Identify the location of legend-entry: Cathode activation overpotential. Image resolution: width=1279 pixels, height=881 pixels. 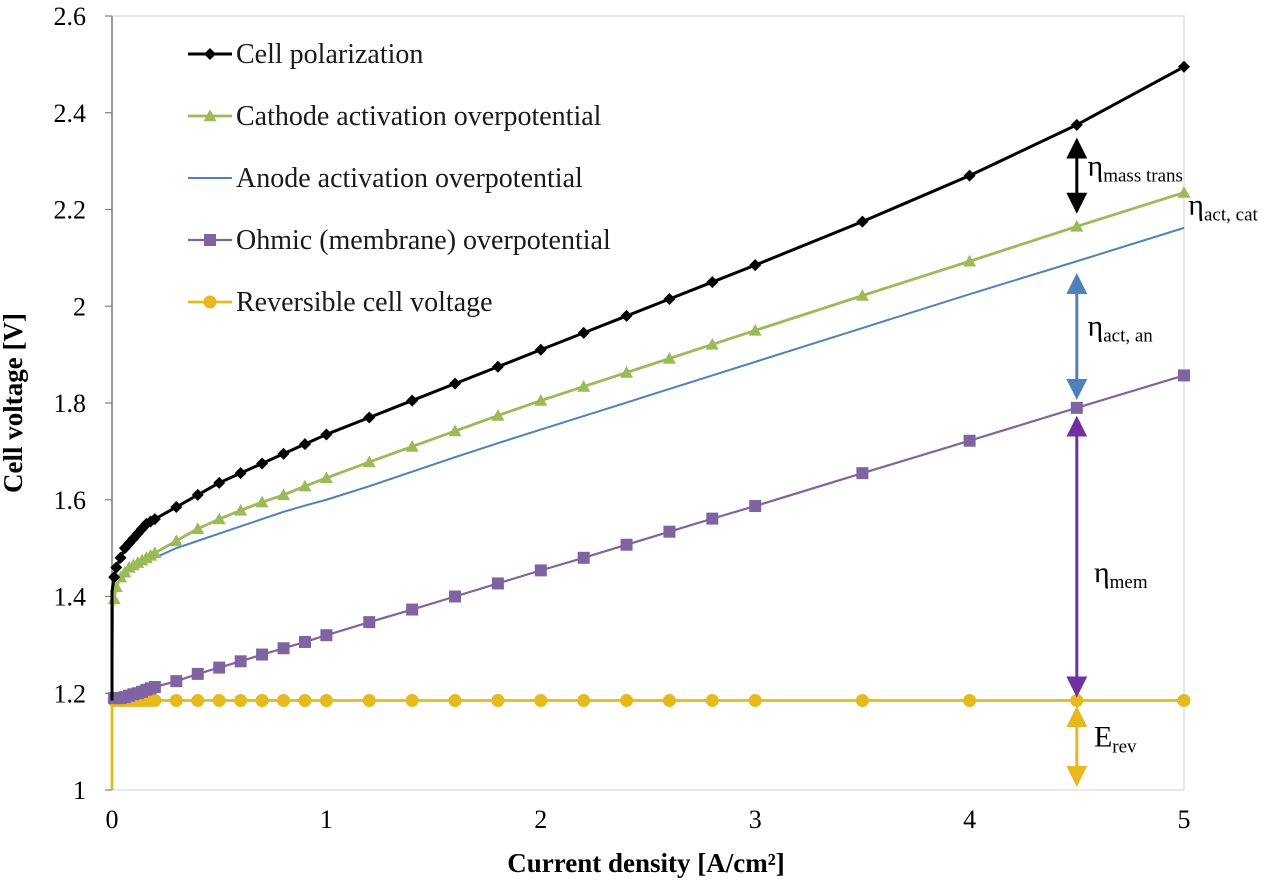
(395, 116).